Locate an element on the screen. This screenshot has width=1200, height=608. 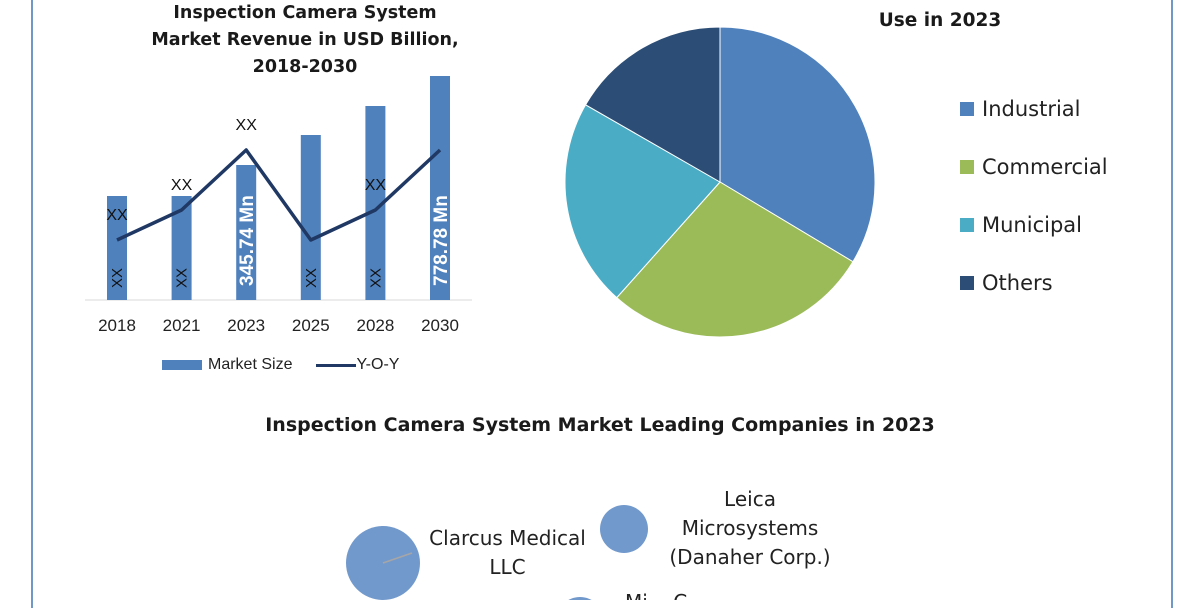
market-size-swatch is located at coordinates (182, 365).